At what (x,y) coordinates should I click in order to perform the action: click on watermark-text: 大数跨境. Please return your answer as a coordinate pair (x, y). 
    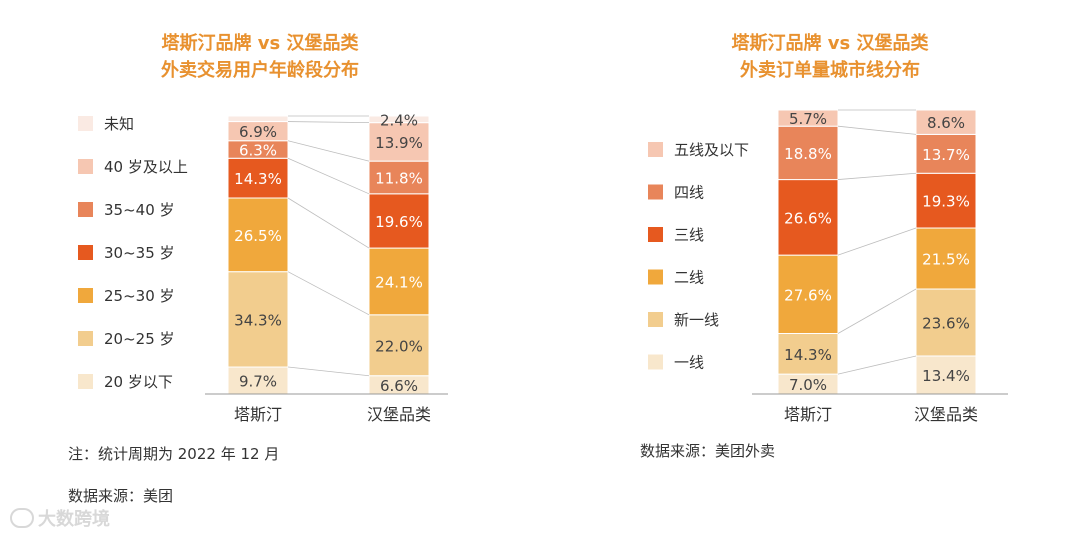
    Looking at the image, I should click on (74, 519).